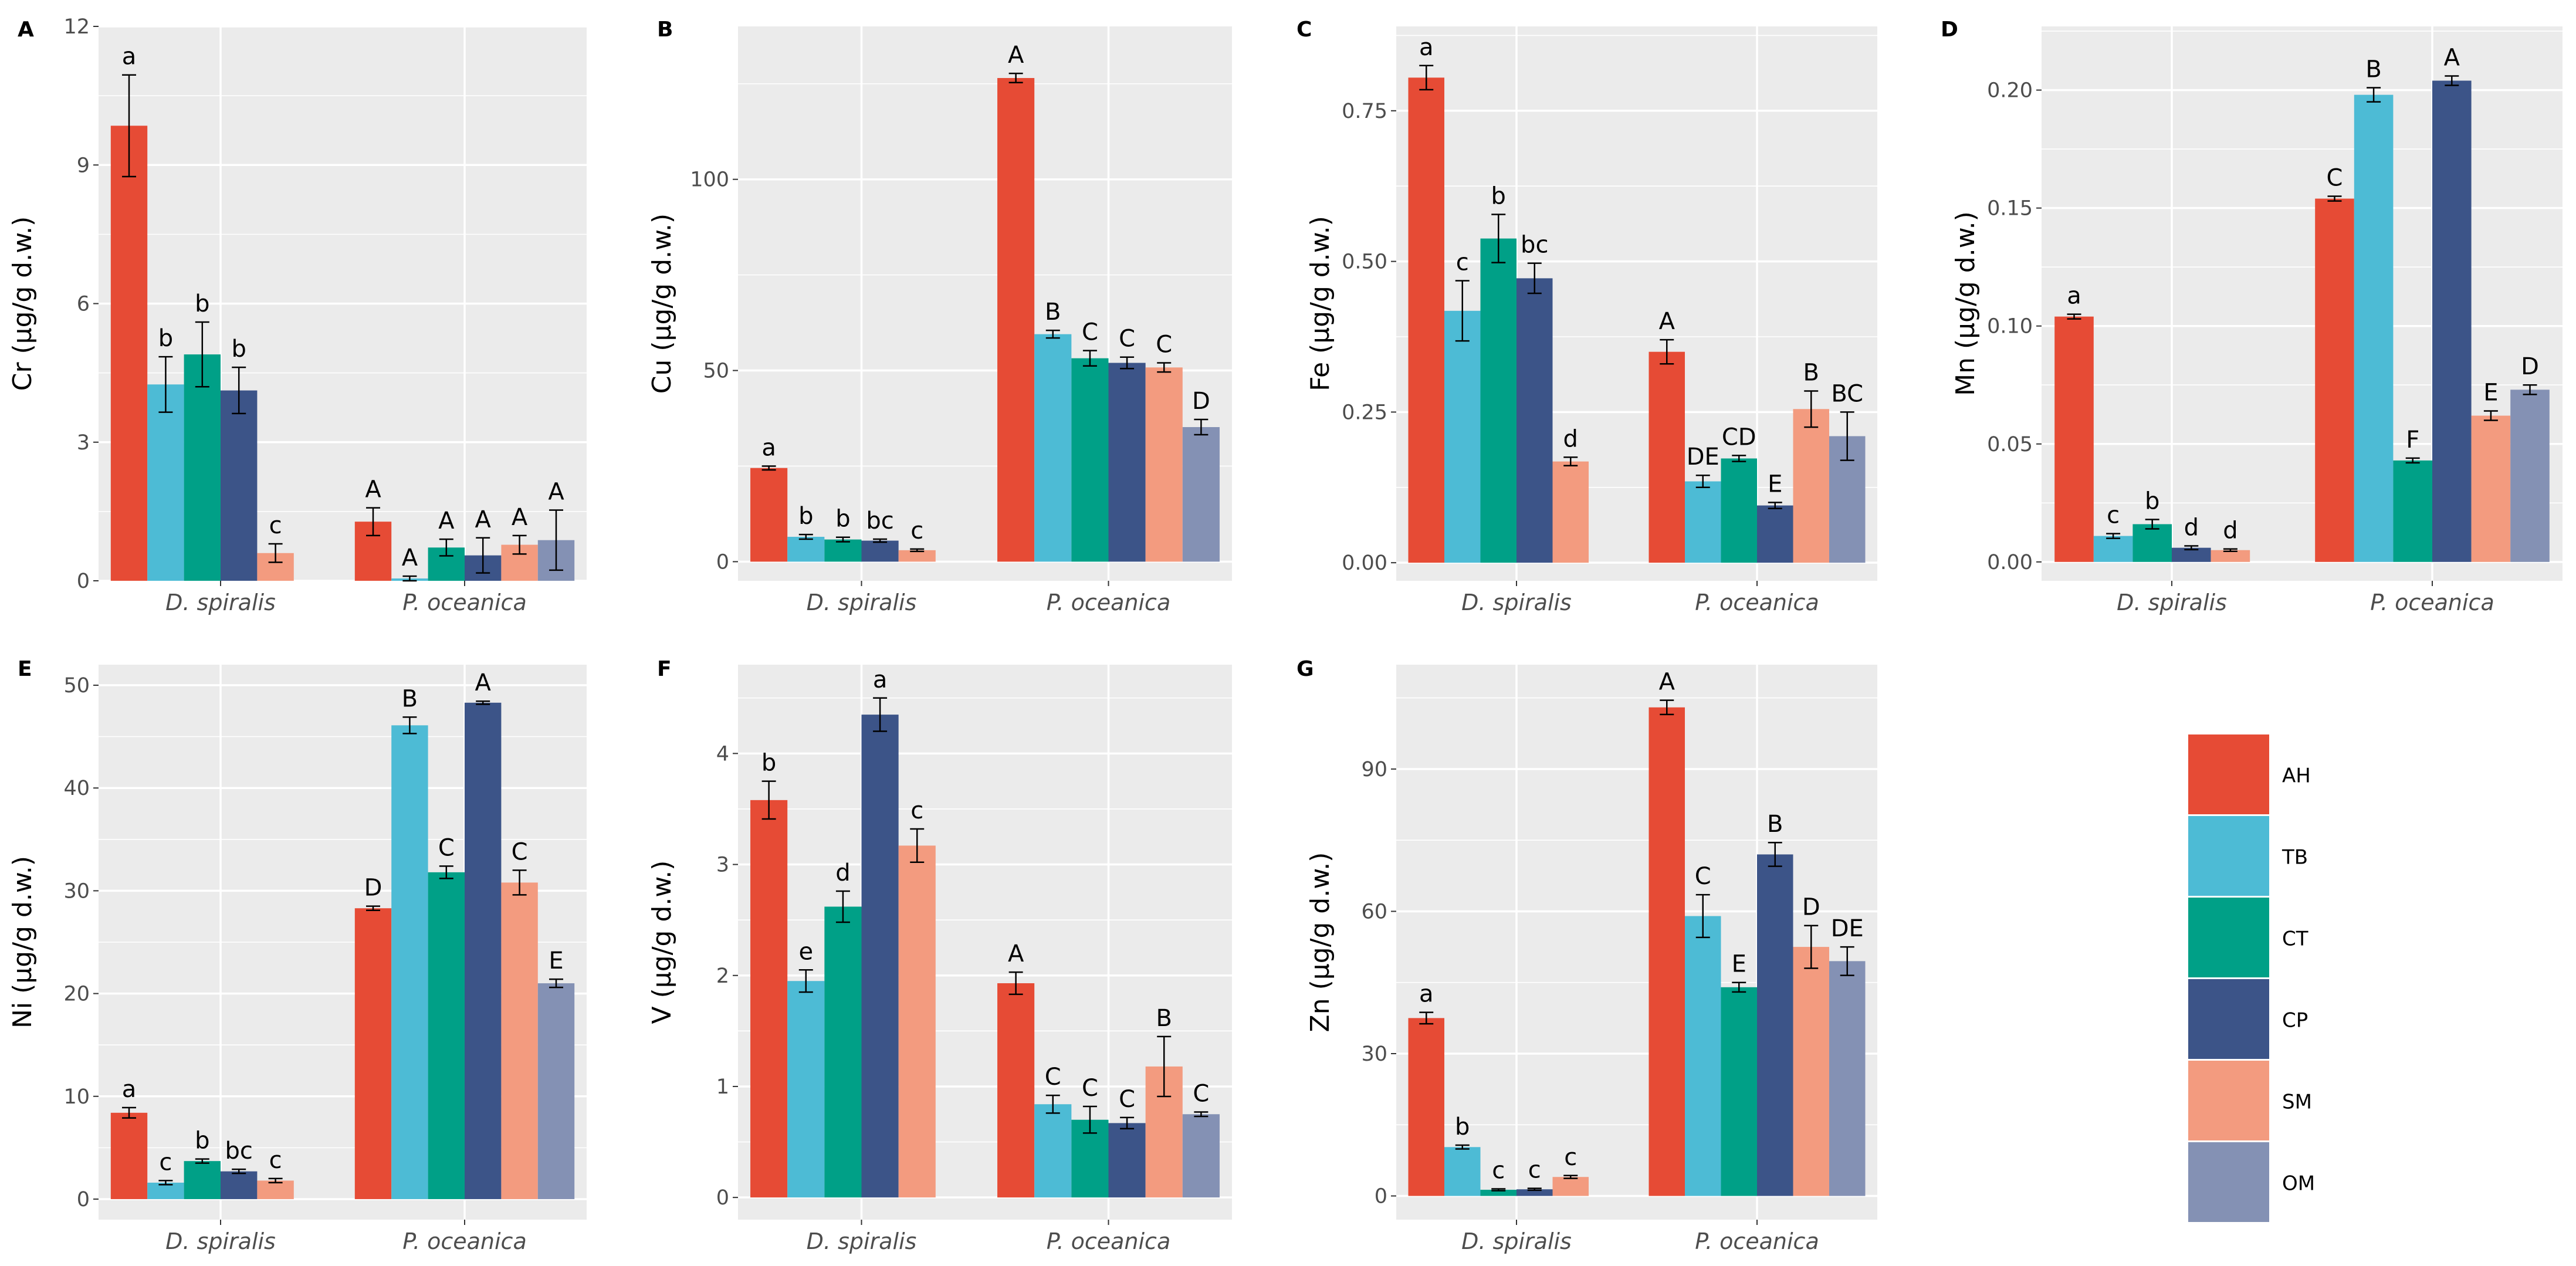  What do you see at coordinates (805, 952) in the screenshot?
I see `significance-label: e` at bounding box center [805, 952].